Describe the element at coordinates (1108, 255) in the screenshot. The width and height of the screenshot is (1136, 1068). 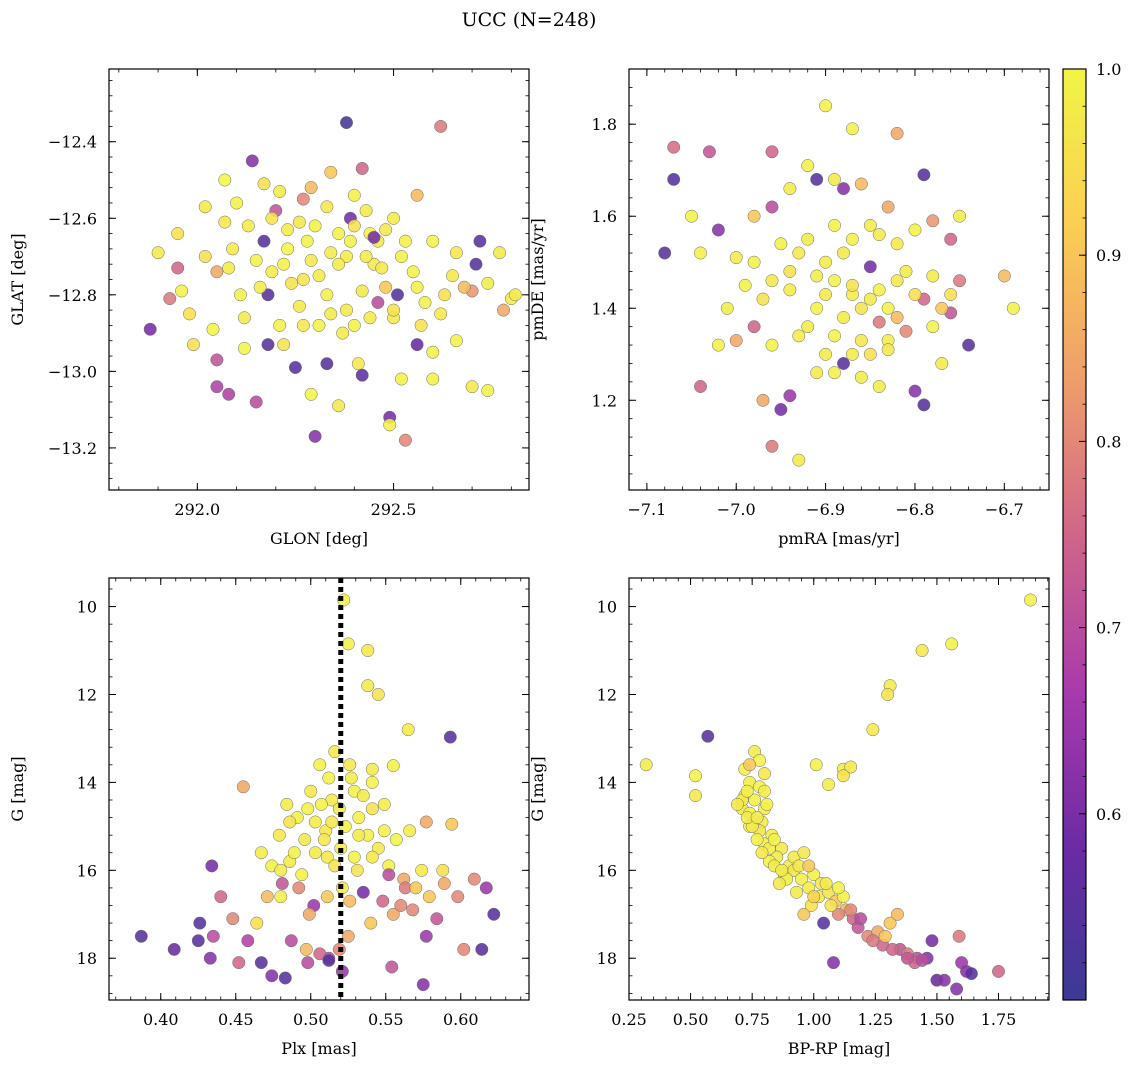
I see `colorbar-tick-label: 0.9` at that location.